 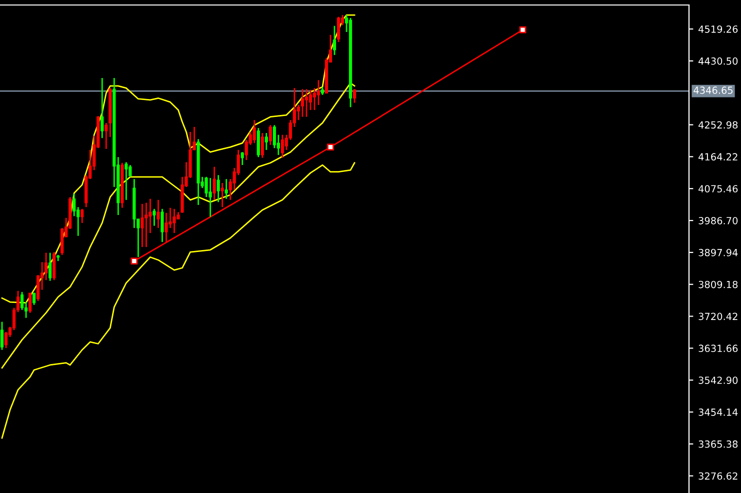 What do you see at coordinates (718, 316) in the screenshot?
I see `y-tick-label: 3720.42` at bounding box center [718, 316].